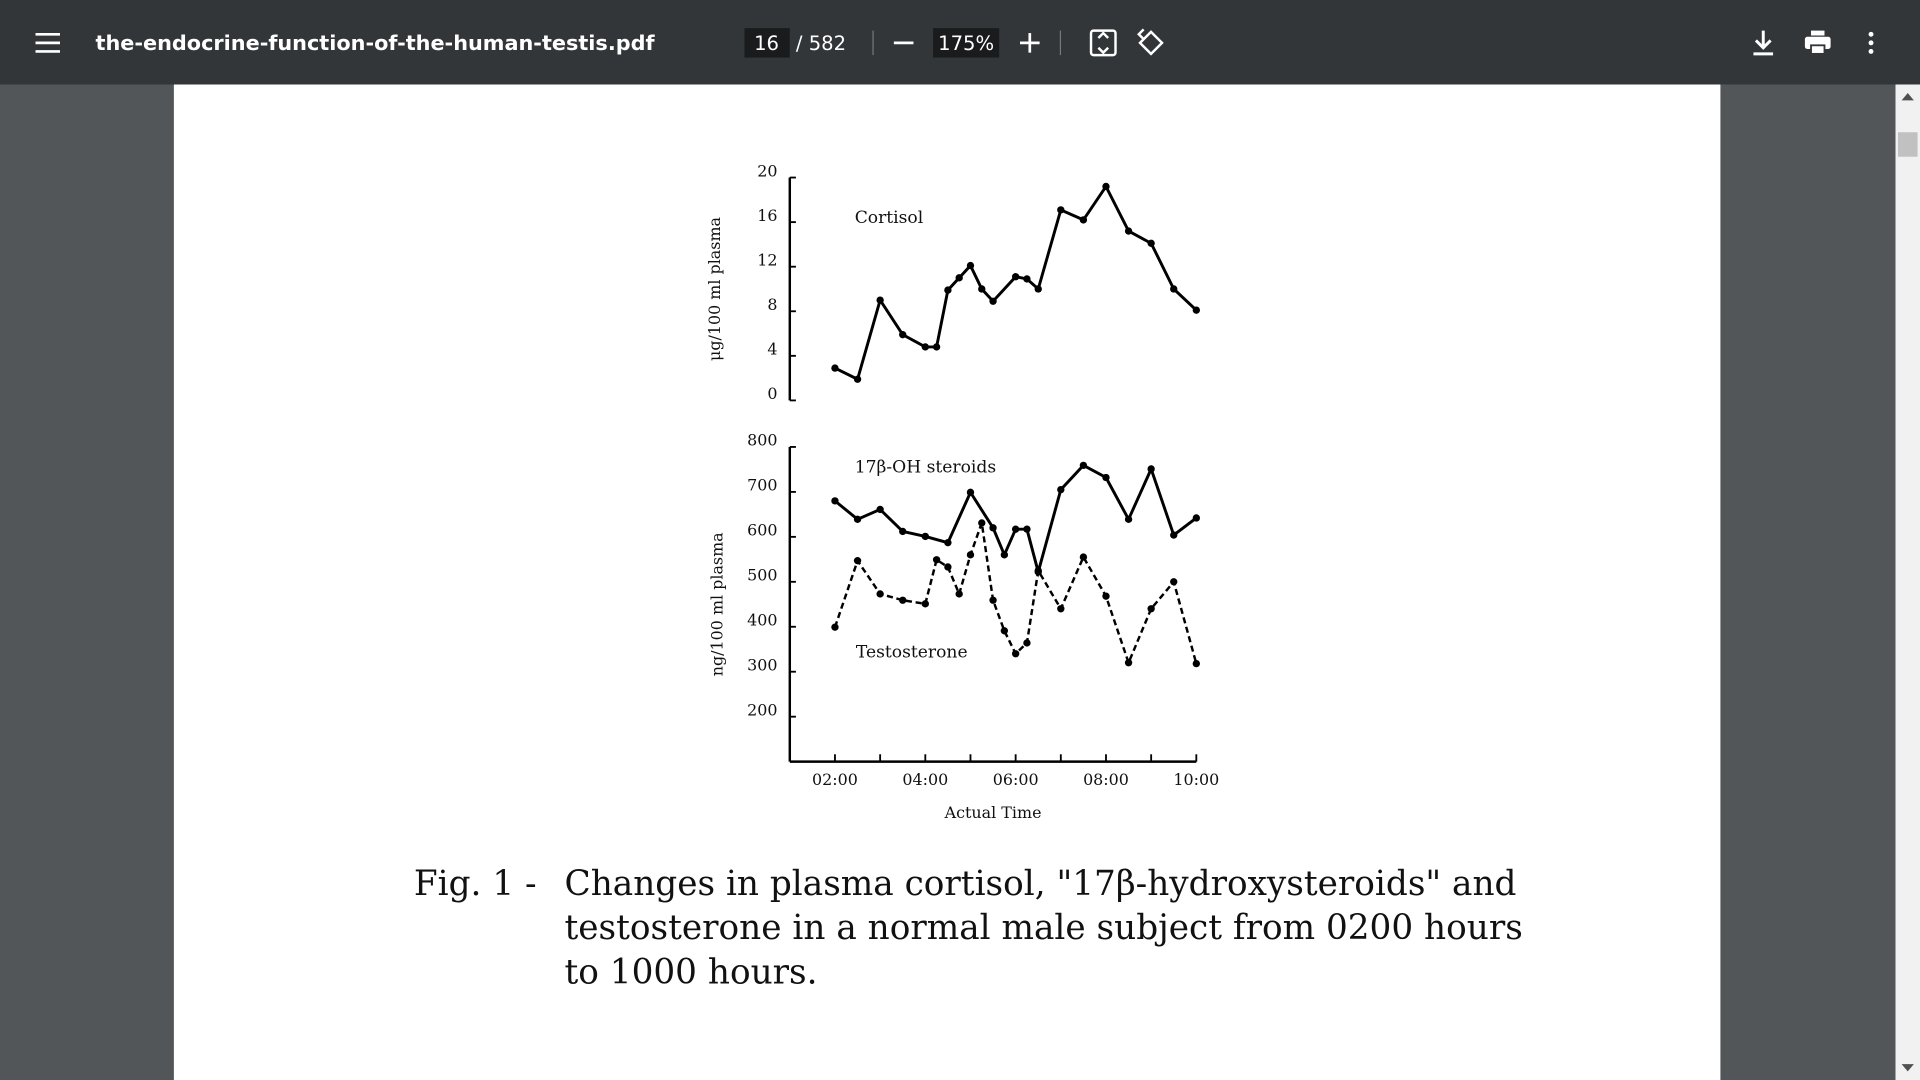 This screenshot has height=1080, width=1920. I want to click on scroll-thumb, so click(1907, 144).